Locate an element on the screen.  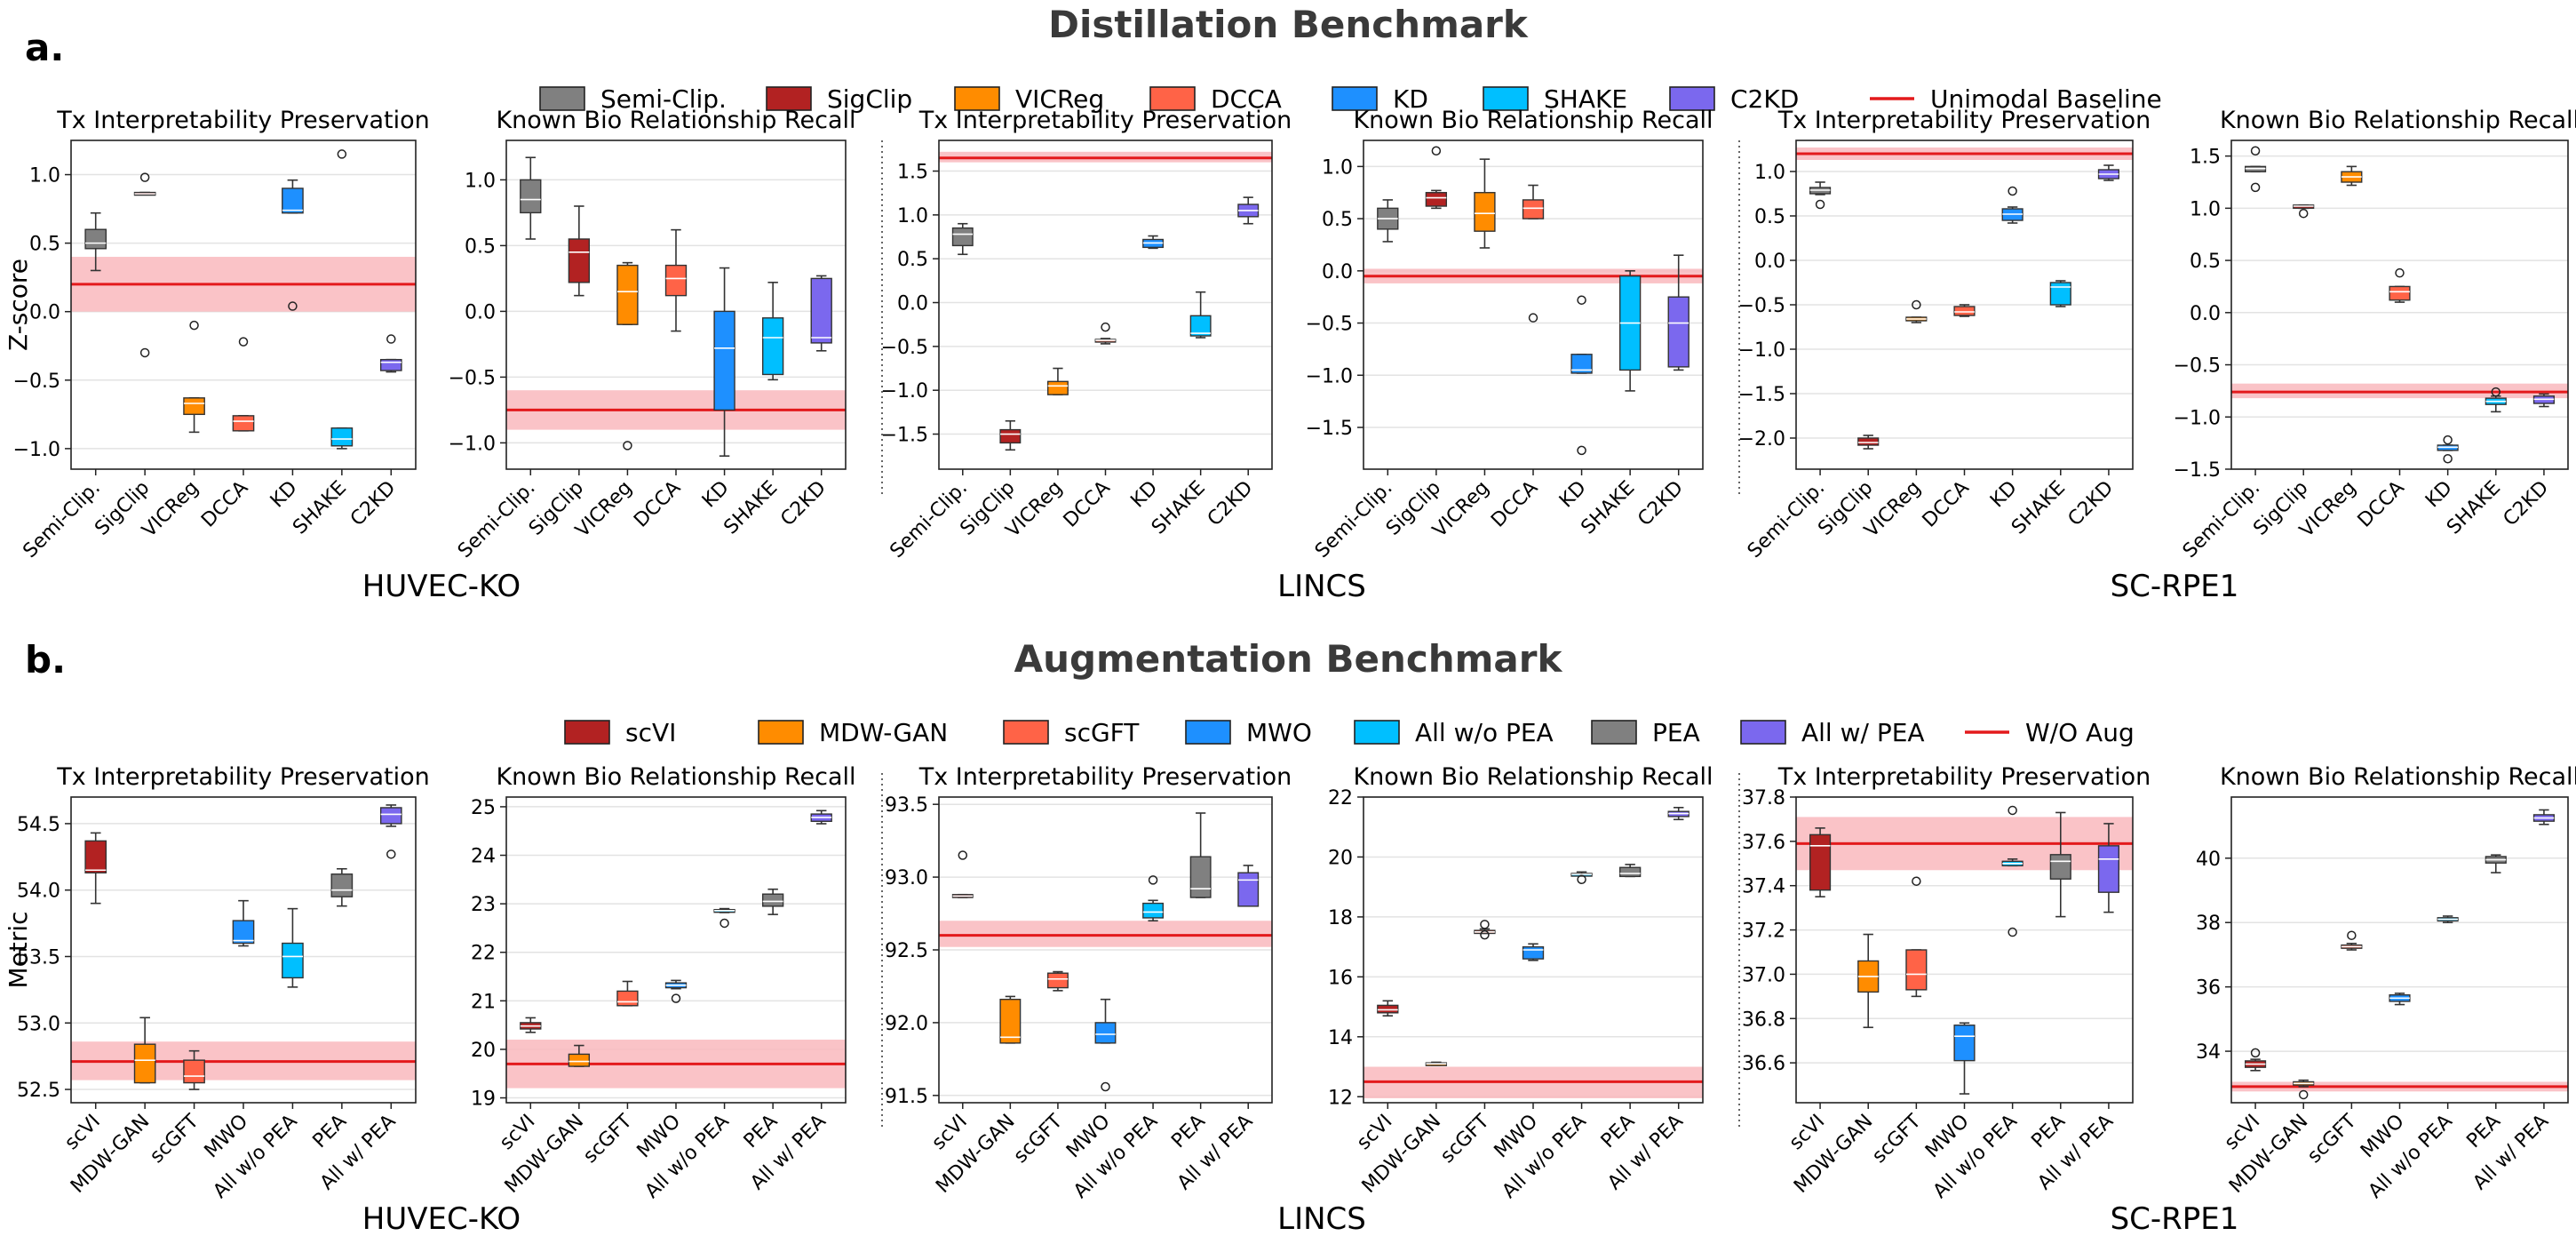
box-dcca is located at coordinates (243, 385).